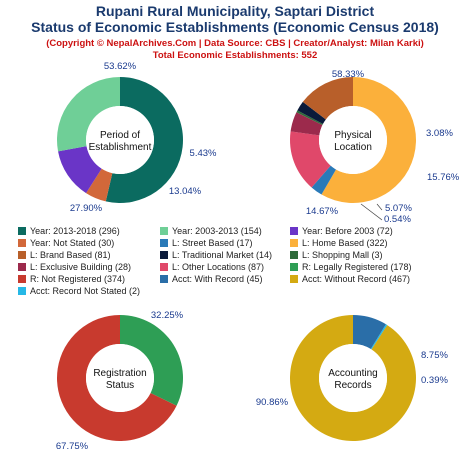 The width and height of the screenshot is (470, 470). I want to click on center-label: Registration, so click(119, 373).